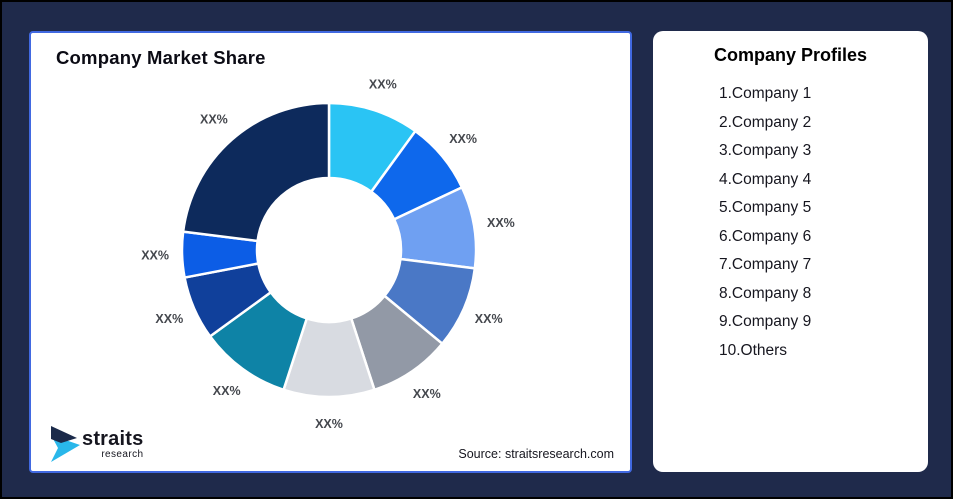 The image size is (953, 499). What do you see at coordinates (501, 223) in the screenshot?
I see `slice-label-3: XX%` at bounding box center [501, 223].